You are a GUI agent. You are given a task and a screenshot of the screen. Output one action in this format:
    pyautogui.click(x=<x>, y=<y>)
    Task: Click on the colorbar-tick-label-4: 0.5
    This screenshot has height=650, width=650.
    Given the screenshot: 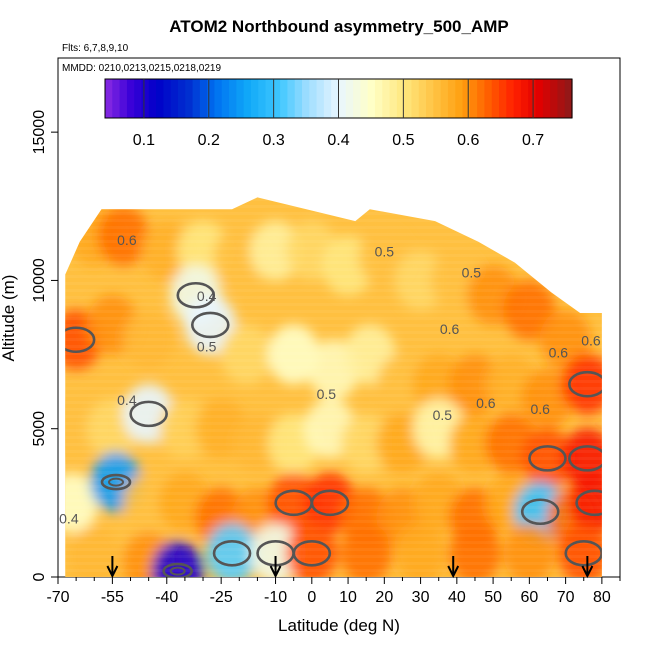 What is the action you would take?
    pyautogui.click(x=403, y=140)
    